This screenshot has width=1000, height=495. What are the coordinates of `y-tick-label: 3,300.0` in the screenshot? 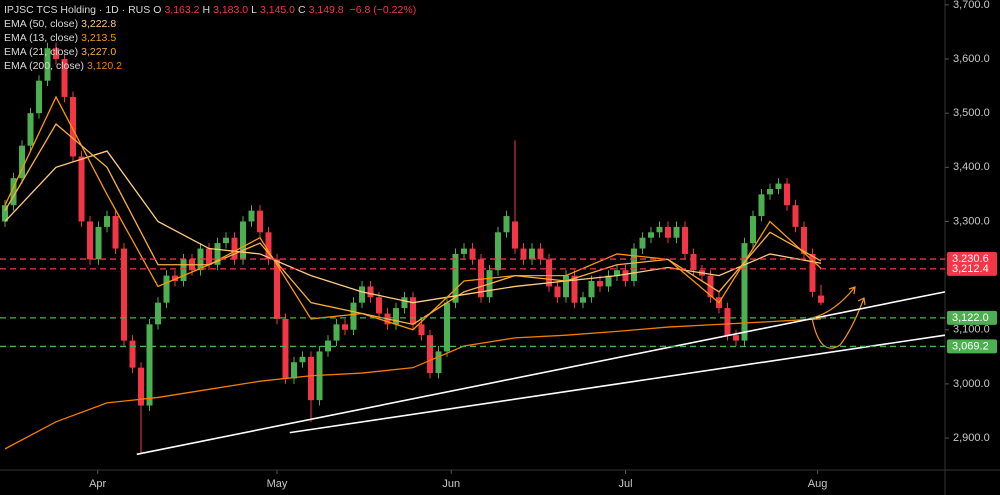 It's located at (971, 221).